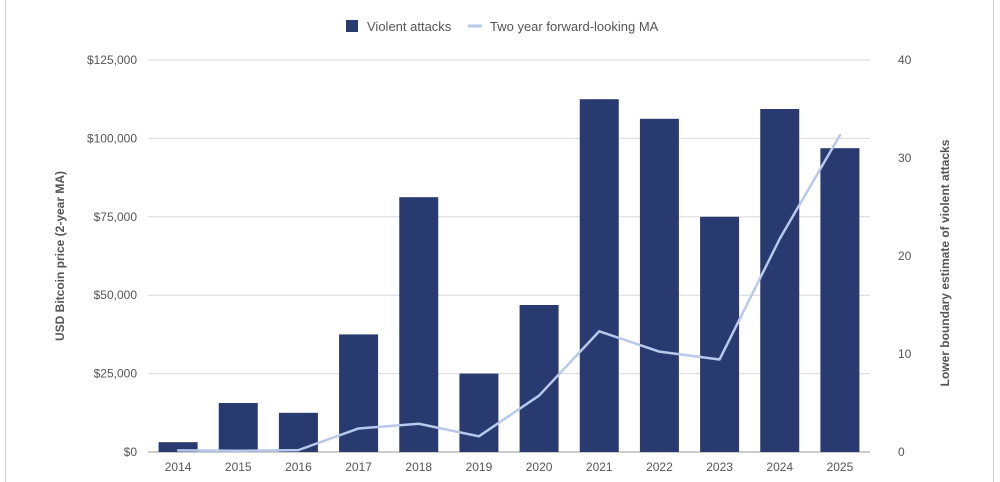  Describe the element at coordinates (418, 467) in the screenshot. I see `x-tick-2018: 2018` at that location.